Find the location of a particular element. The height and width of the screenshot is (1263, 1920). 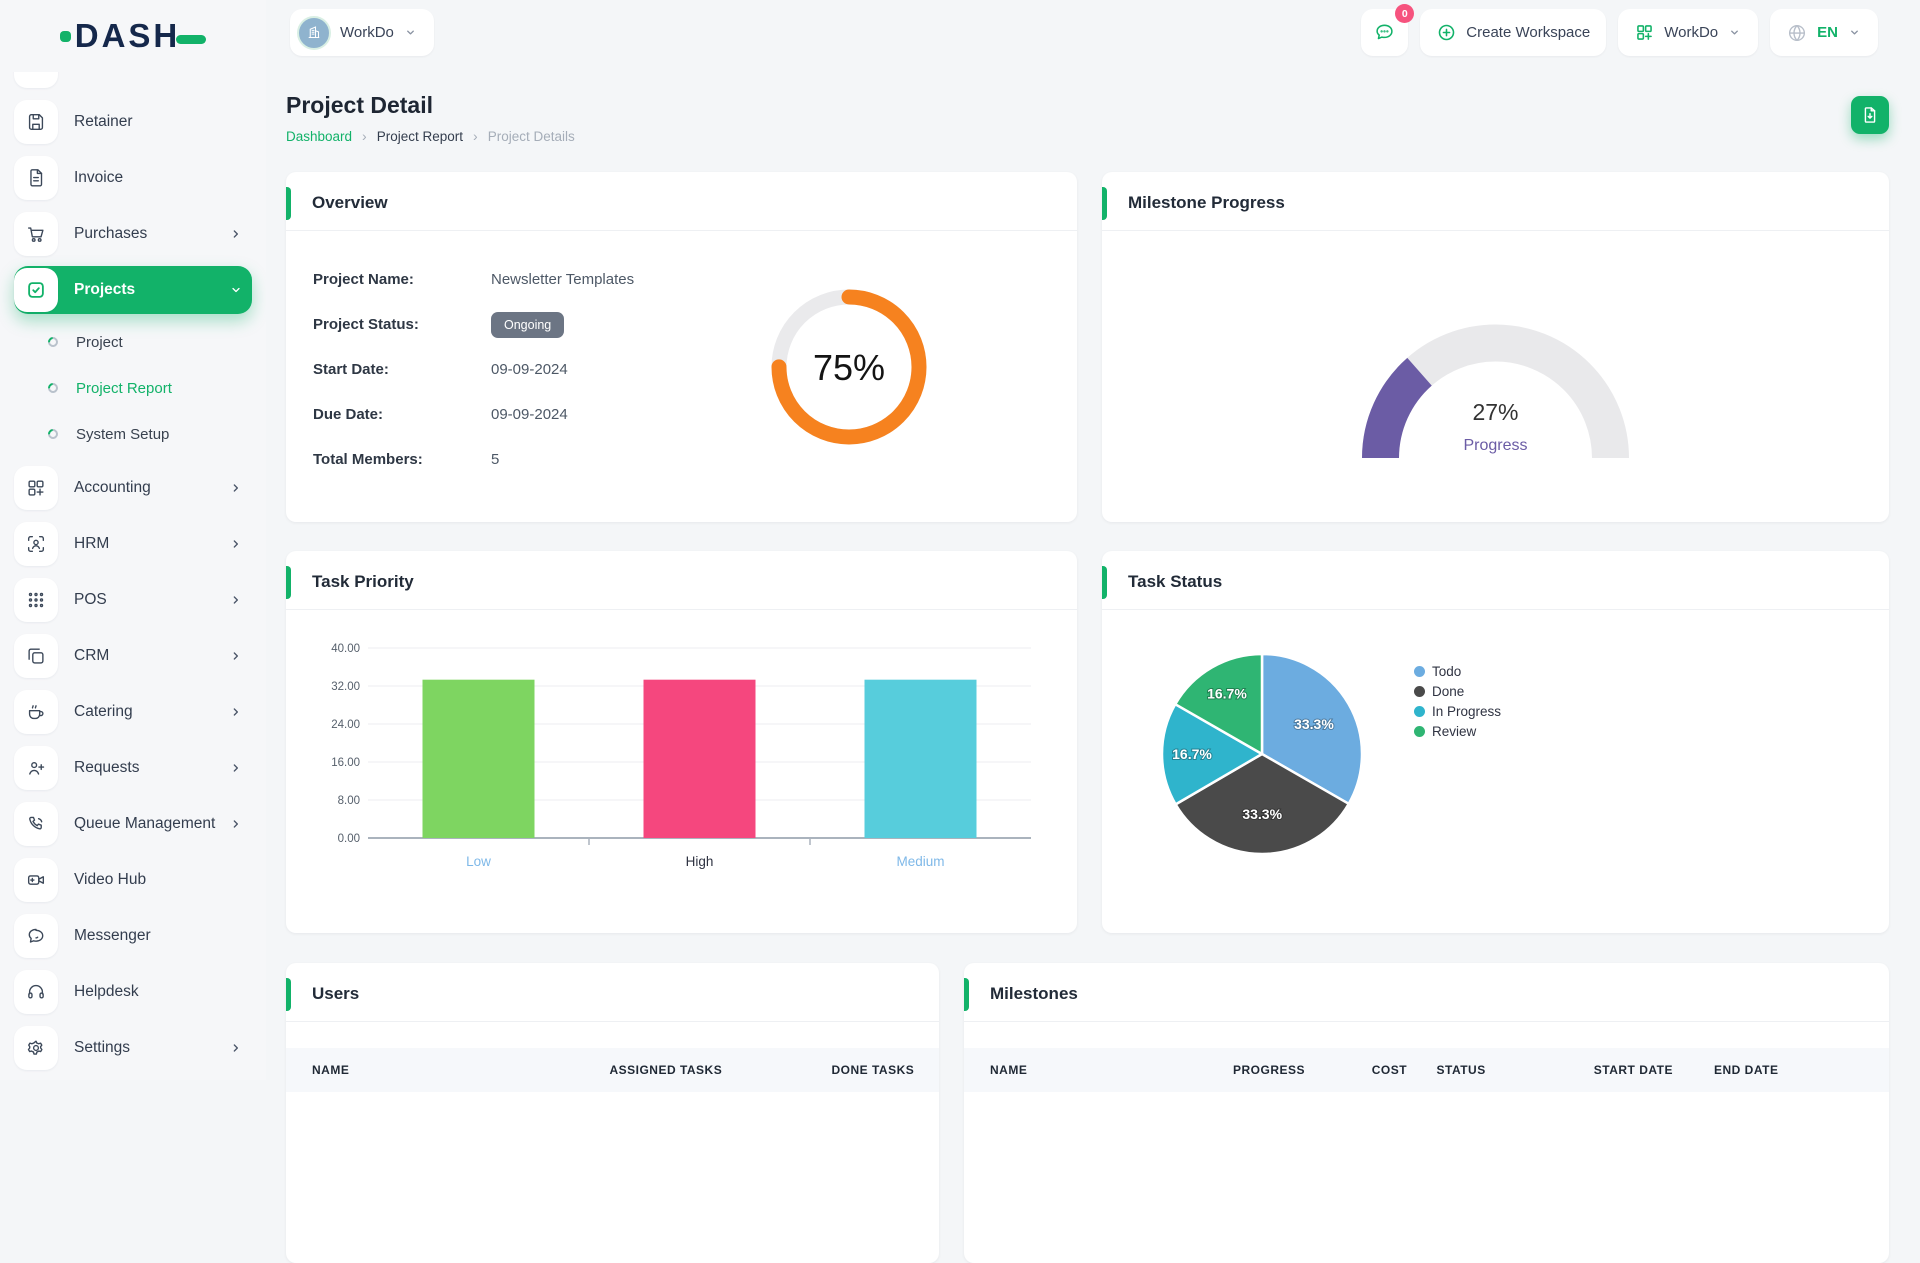

sidebar-item-retainer: Retainer is located at coordinates (133, 122).